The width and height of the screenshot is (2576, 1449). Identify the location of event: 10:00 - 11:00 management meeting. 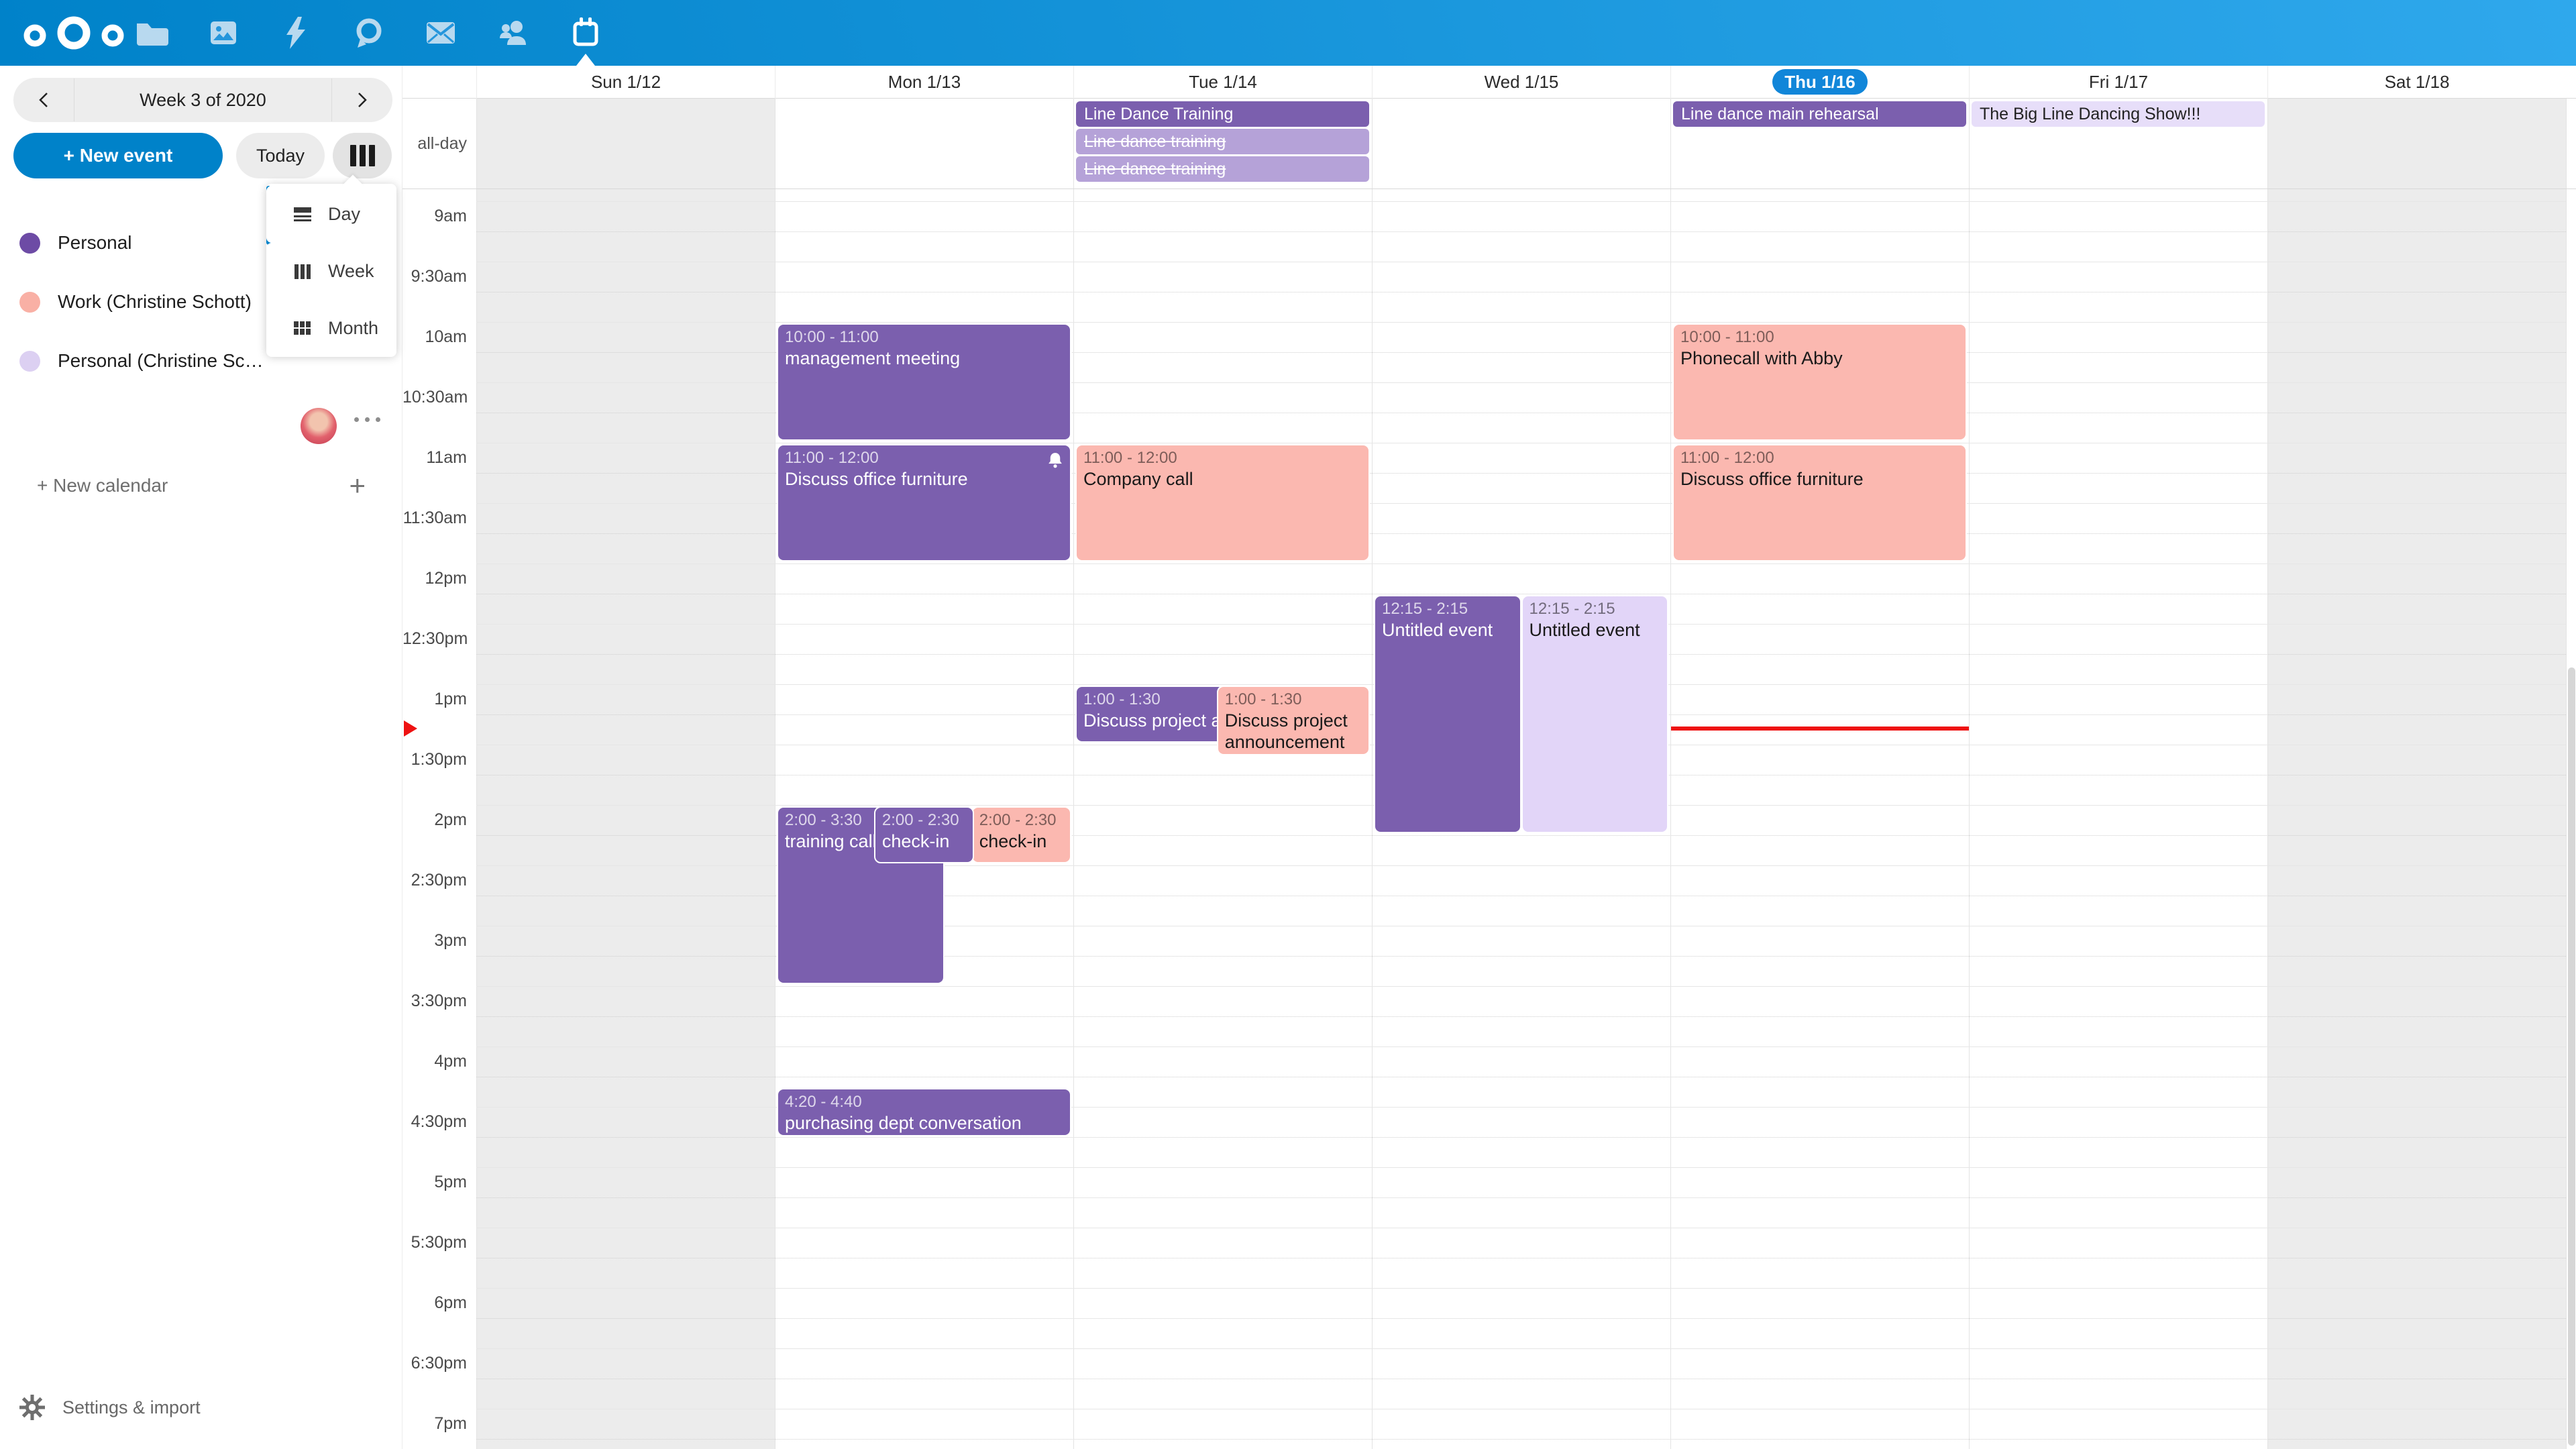
(924, 382).